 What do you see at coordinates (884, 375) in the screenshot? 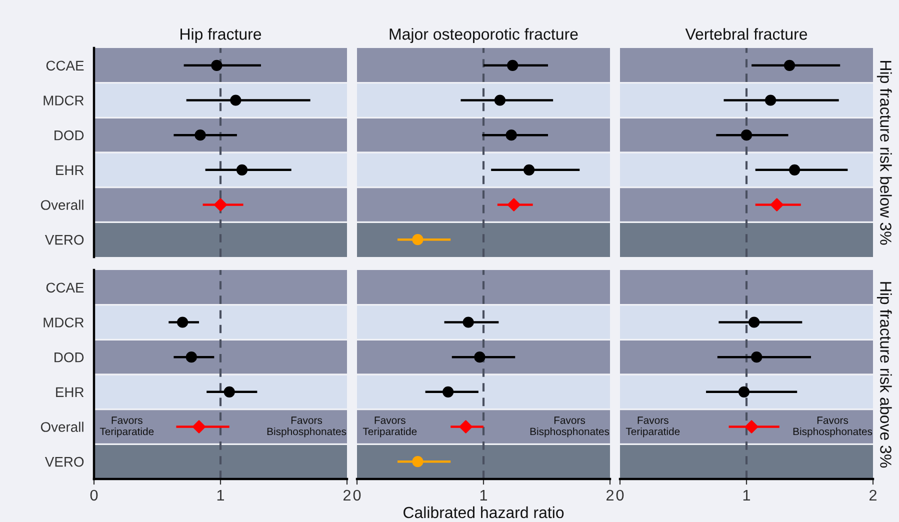
I see `y2-axis-title: Hip fracture risk above 3%` at bounding box center [884, 375].